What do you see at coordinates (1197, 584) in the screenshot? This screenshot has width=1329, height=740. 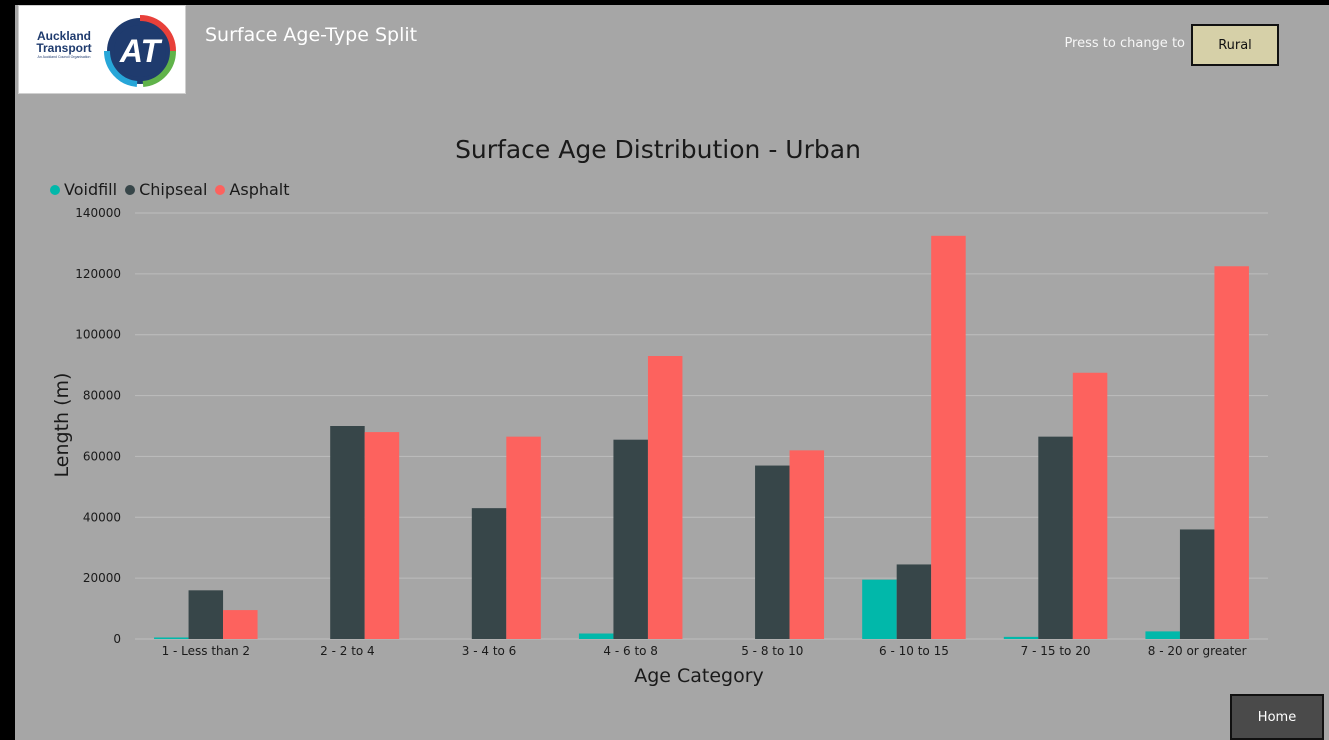 I see `bar-chipseal-8-20-or-greater` at bounding box center [1197, 584].